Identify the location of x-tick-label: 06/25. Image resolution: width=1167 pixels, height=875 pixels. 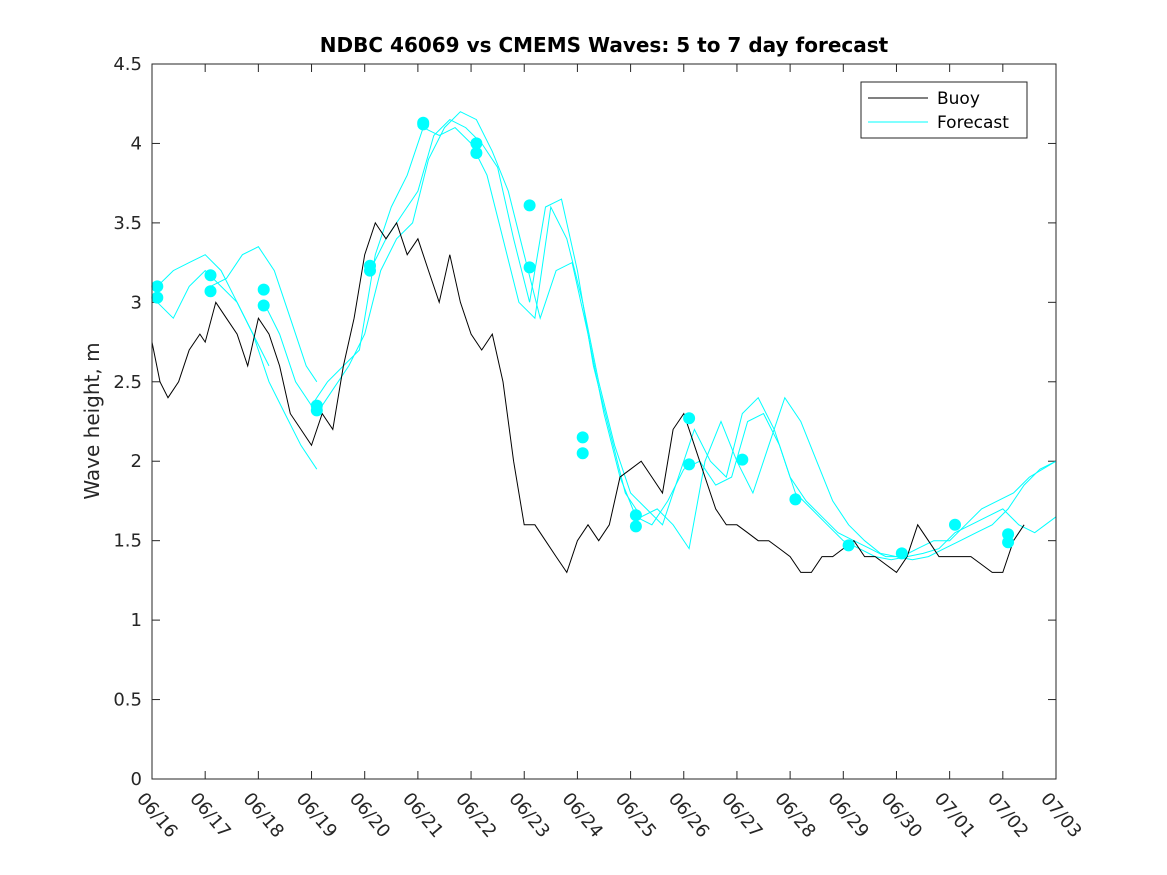
(635, 815).